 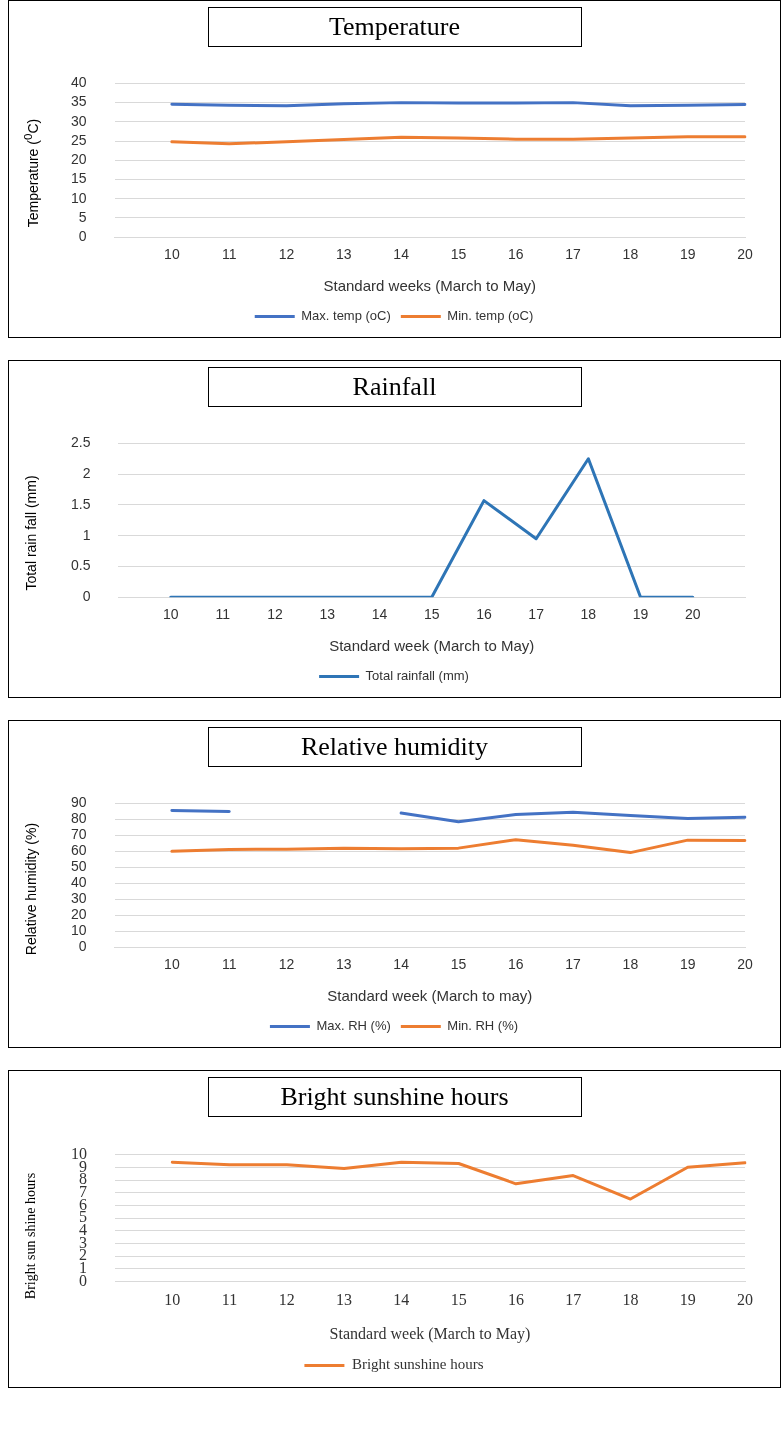 I want to click on x-axis-title: Standard weeks (March to May), so click(x=430, y=286).